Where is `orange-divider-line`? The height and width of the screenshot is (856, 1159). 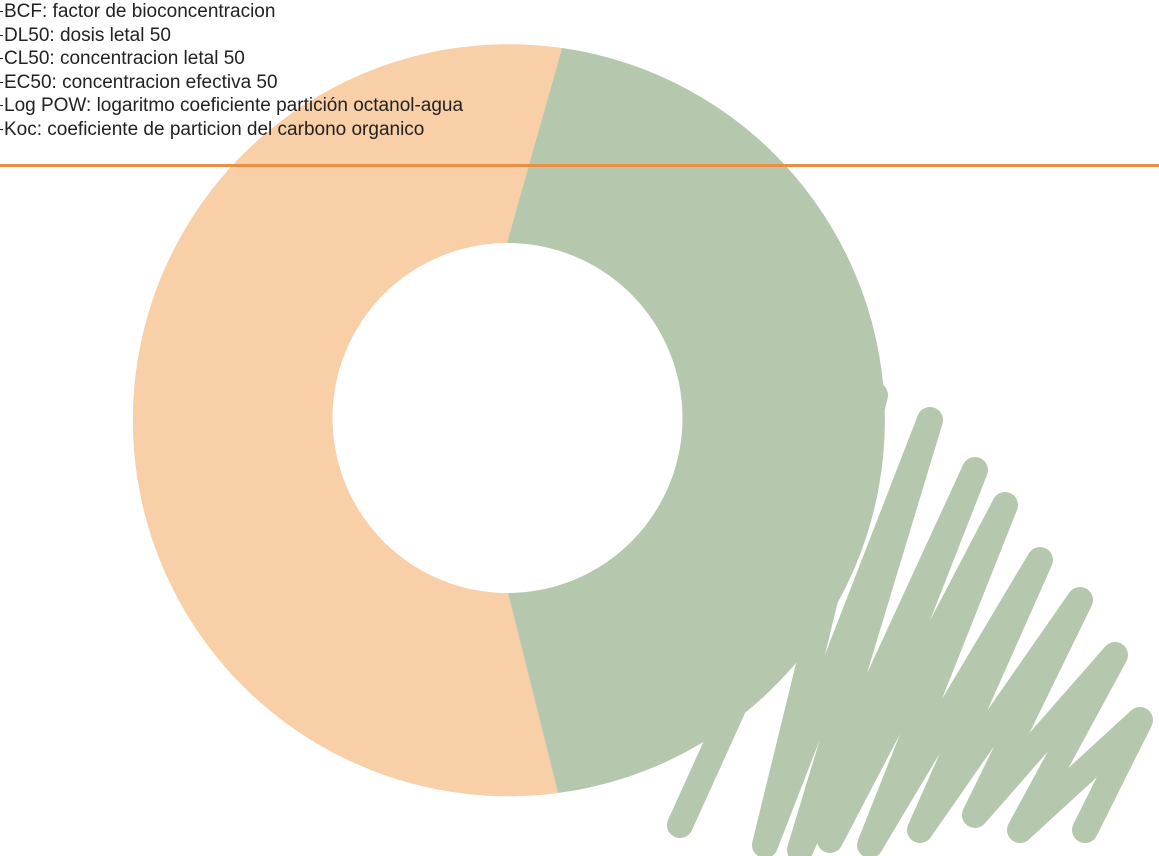 orange-divider-line is located at coordinates (579, 165).